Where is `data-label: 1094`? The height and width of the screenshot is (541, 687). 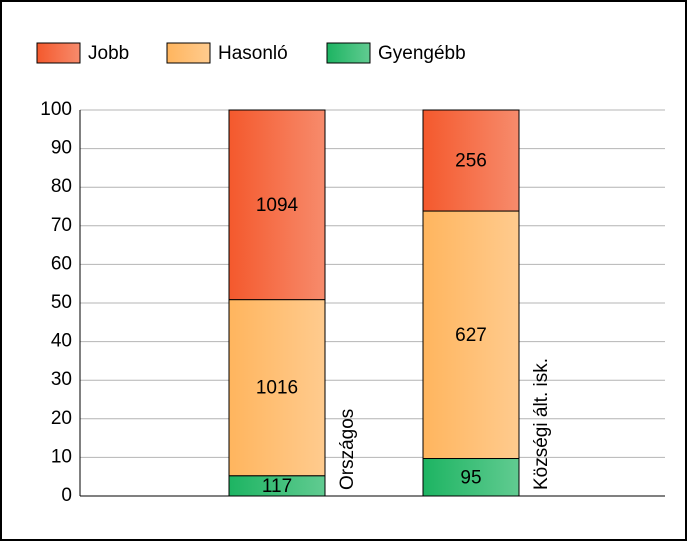
data-label: 1094 is located at coordinates (277, 205).